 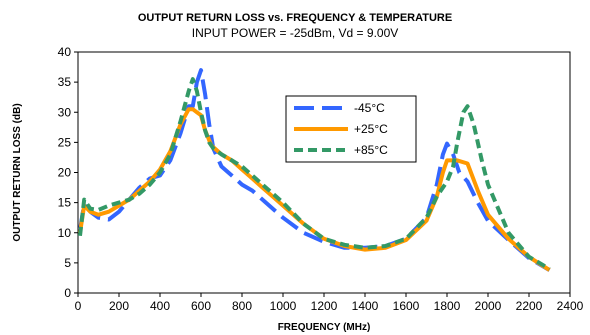 What do you see at coordinates (324, 306) in the screenshot?
I see `x-tick-label: 1200` at bounding box center [324, 306].